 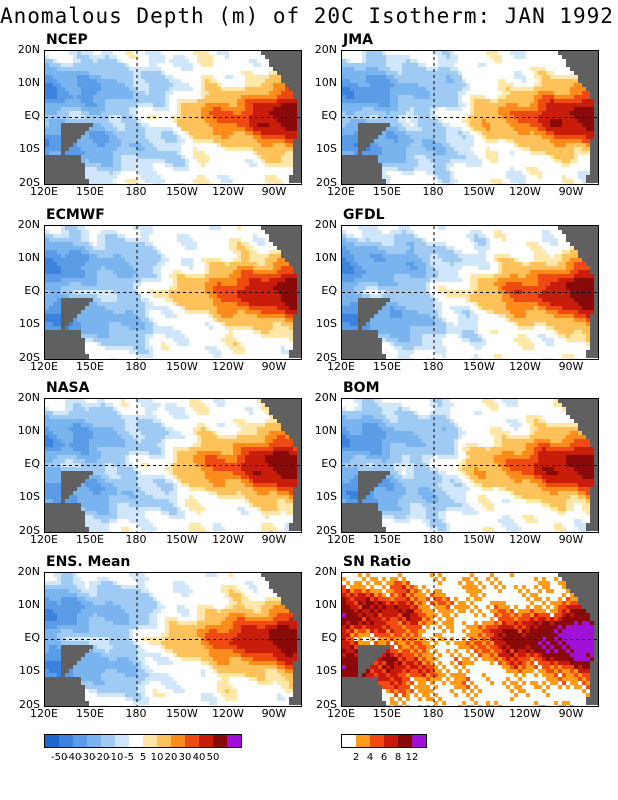 What do you see at coordinates (59, 757) in the screenshot?
I see `colorbar-label: -50` at bounding box center [59, 757].